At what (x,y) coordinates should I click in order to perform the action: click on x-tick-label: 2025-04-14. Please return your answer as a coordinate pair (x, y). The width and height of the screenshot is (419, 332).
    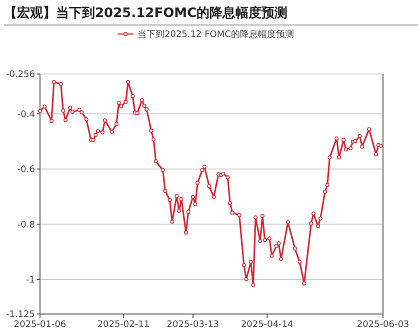
    Looking at the image, I should click on (267, 325).